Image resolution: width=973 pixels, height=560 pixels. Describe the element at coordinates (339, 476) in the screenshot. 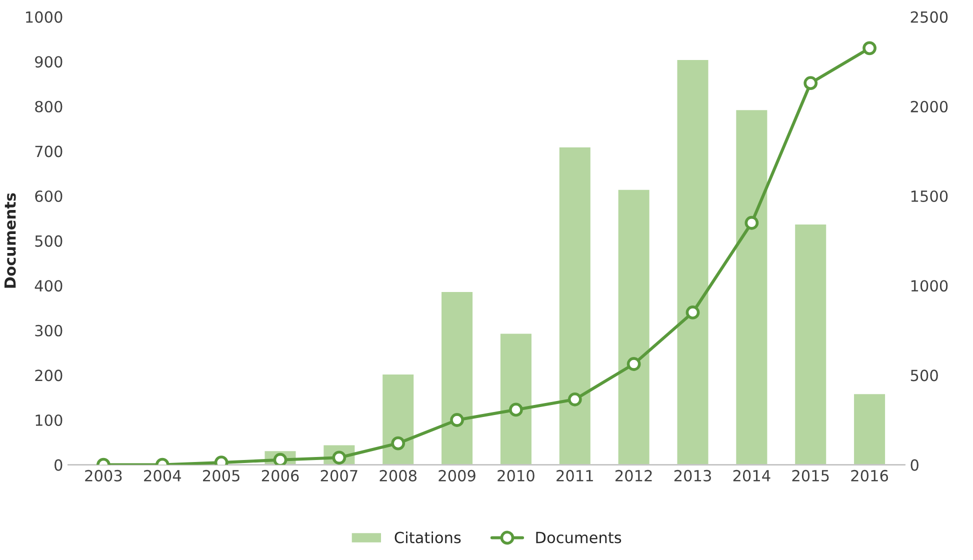

I see `x-tick-label: 2007` at that location.